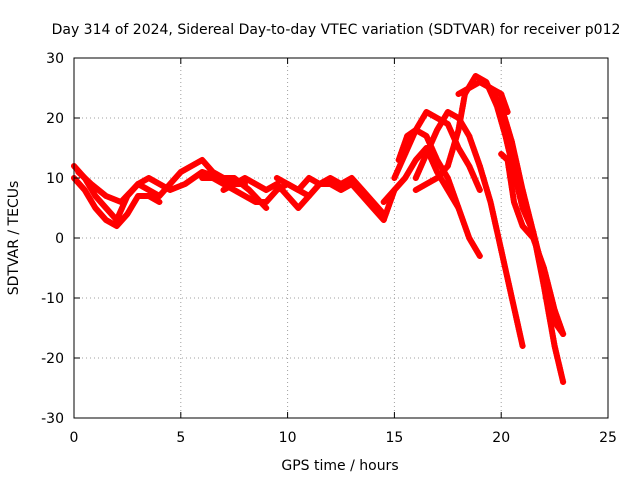 The image size is (640, 480). What do you see at coordinates (55, 179) in the screenshot?
I see `y-tick-label: 10` at bounding box center [55, 179].